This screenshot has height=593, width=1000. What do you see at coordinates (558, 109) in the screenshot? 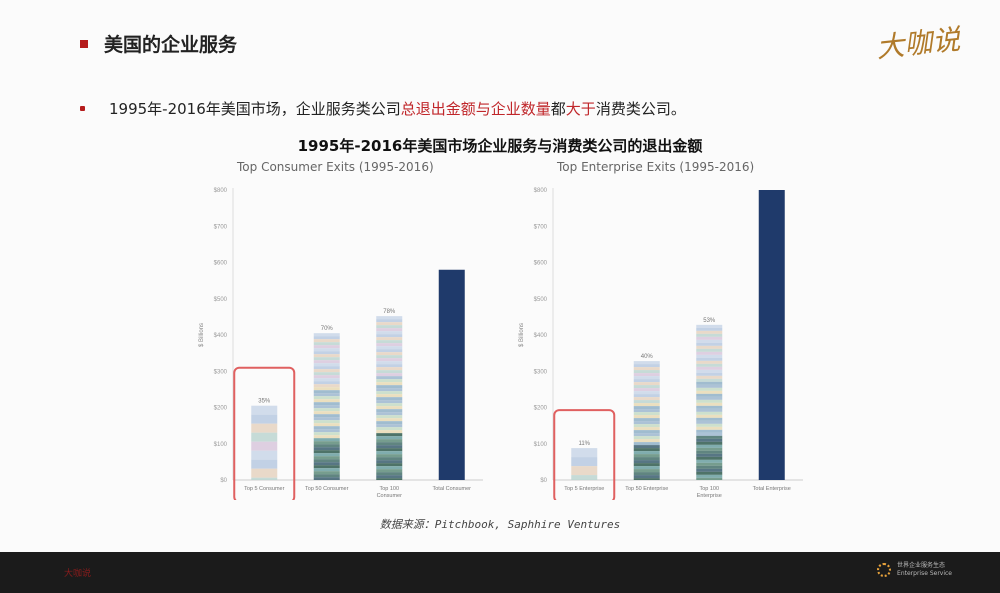
I see `bullet-text-part2: 都` at bounding box center [558, 109].